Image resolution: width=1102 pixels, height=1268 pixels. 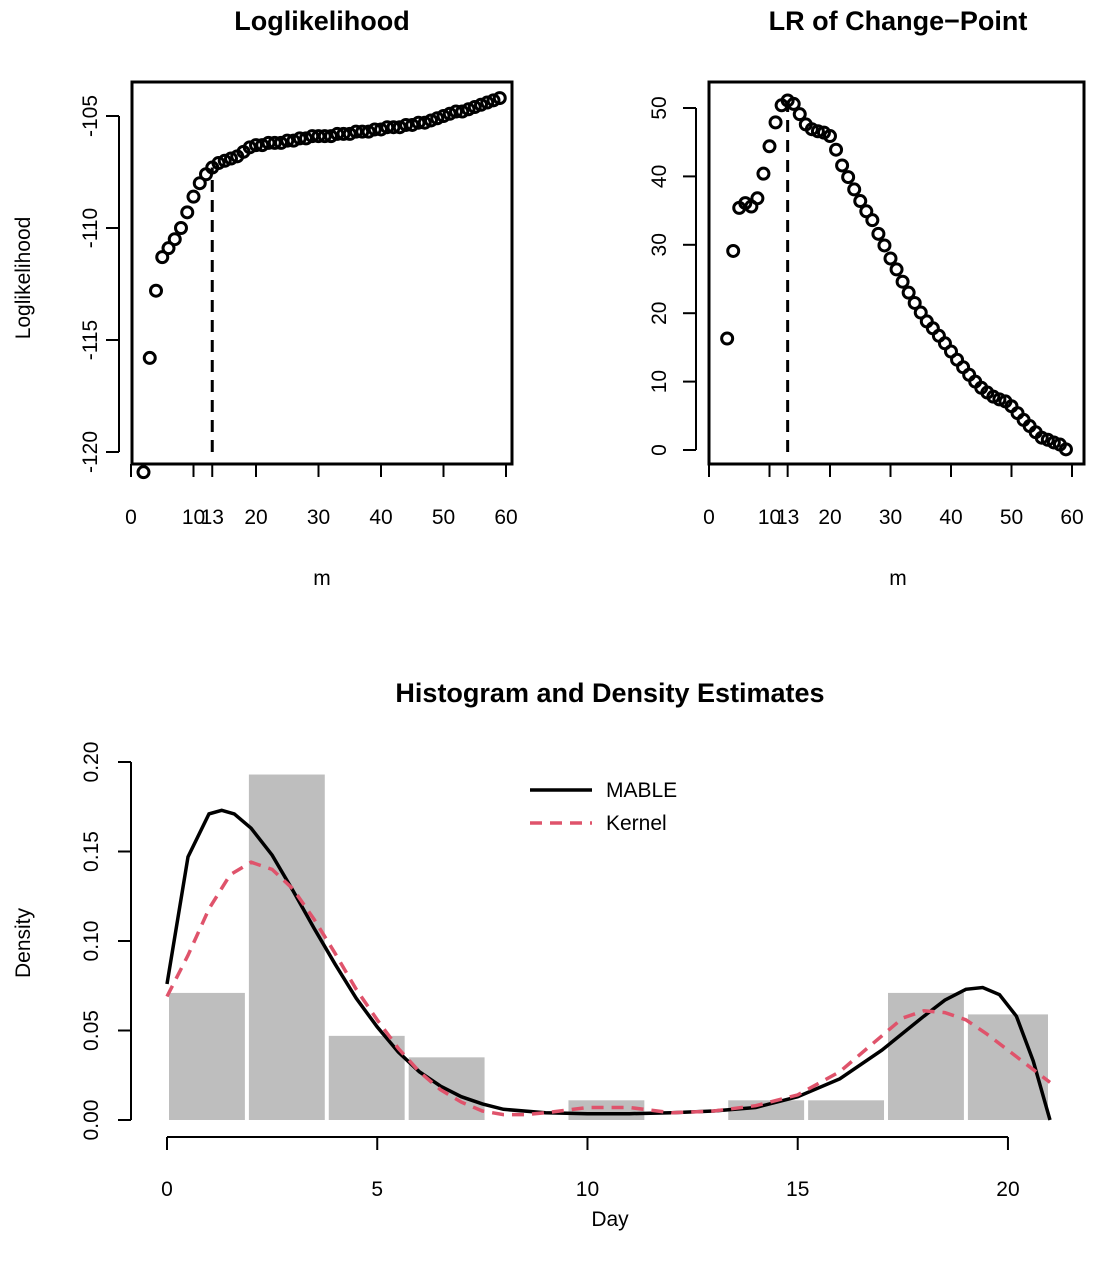 What do you see at coordinates (443, 517) in the screenshot?
I see `x-tick-label: 50` at bounding box center [443, 517].